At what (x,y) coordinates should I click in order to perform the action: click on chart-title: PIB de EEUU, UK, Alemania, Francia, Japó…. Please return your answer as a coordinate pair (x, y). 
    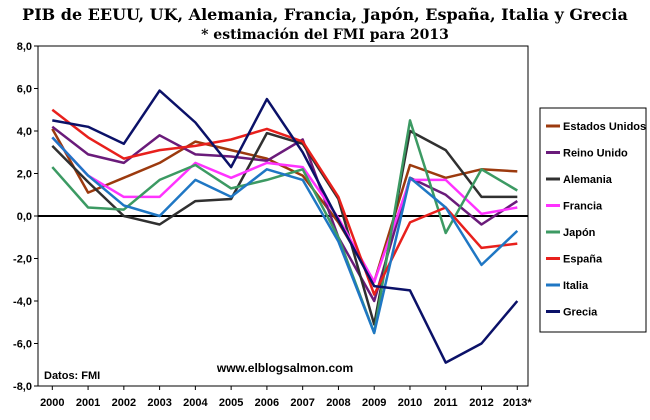
    Looking at the image, I should click on (325, 14).